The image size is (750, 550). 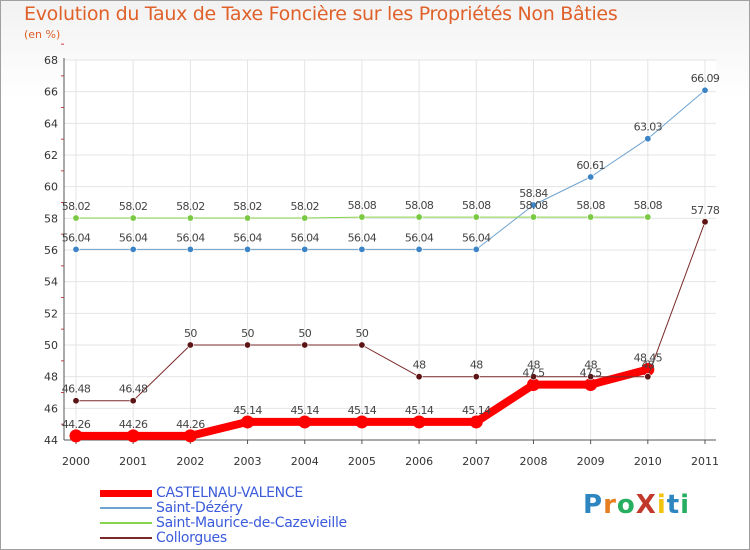 What do you see at coordinates (248, 461) in the screenshot?
I see `x-tick-label: 2003` at bounding box center [248, 461].